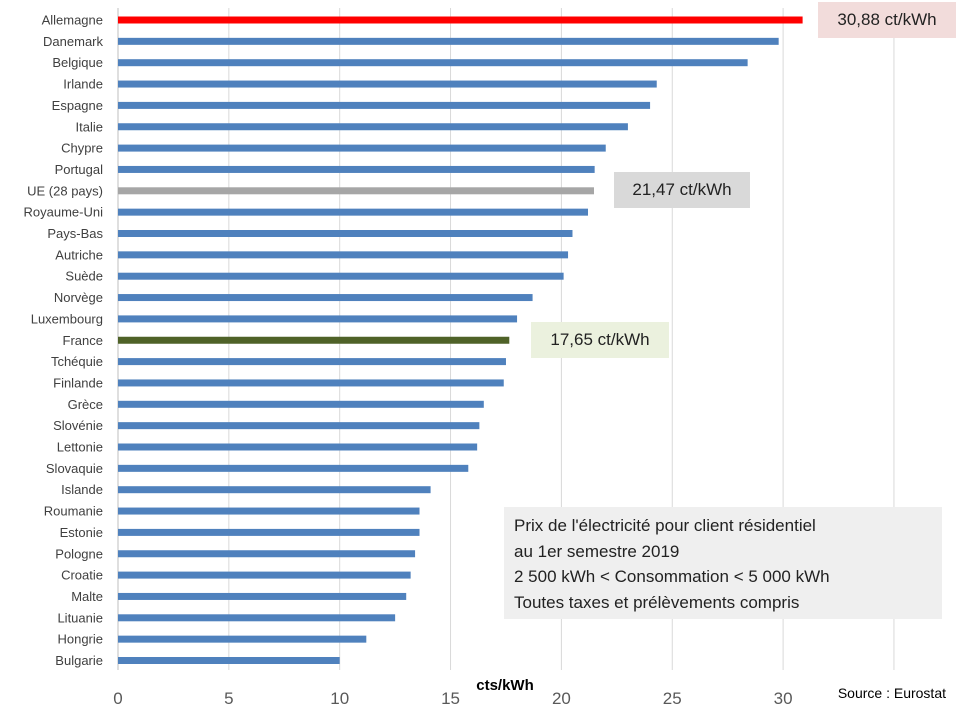 The image size is (960, 720). What do you see at coordinates (672, 698) in the screenshot?
I see `x-tick-label: 25` at bounding box center [672, 698].